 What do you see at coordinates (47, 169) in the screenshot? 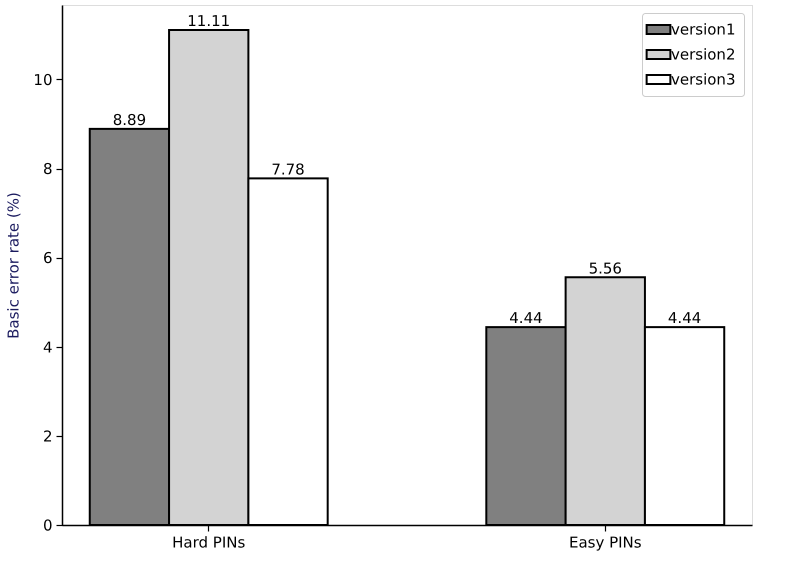
I see `y-tick-label: 8` at bounding box center [47, 169].